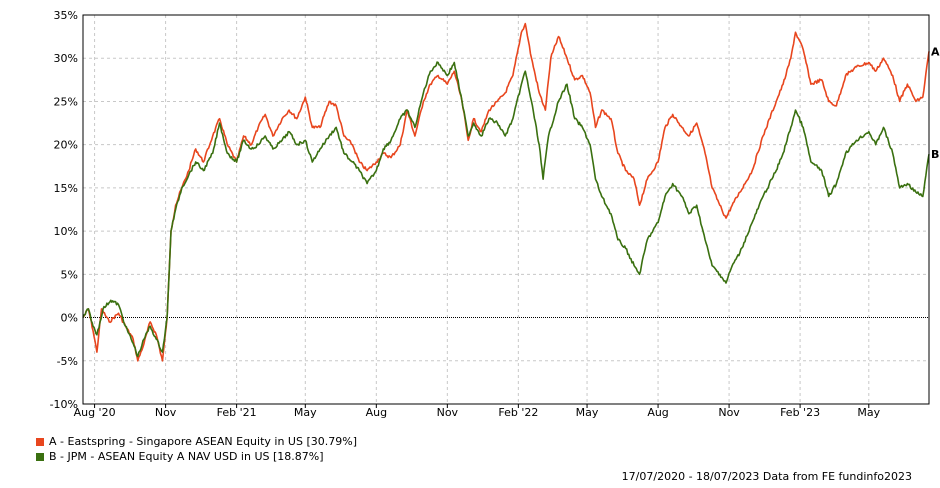 This screenshot has height=488, width=940. Describe the element at coordinates (237, 412) in the screenshot. I see `x-tick-label: Feb '21` at that location.